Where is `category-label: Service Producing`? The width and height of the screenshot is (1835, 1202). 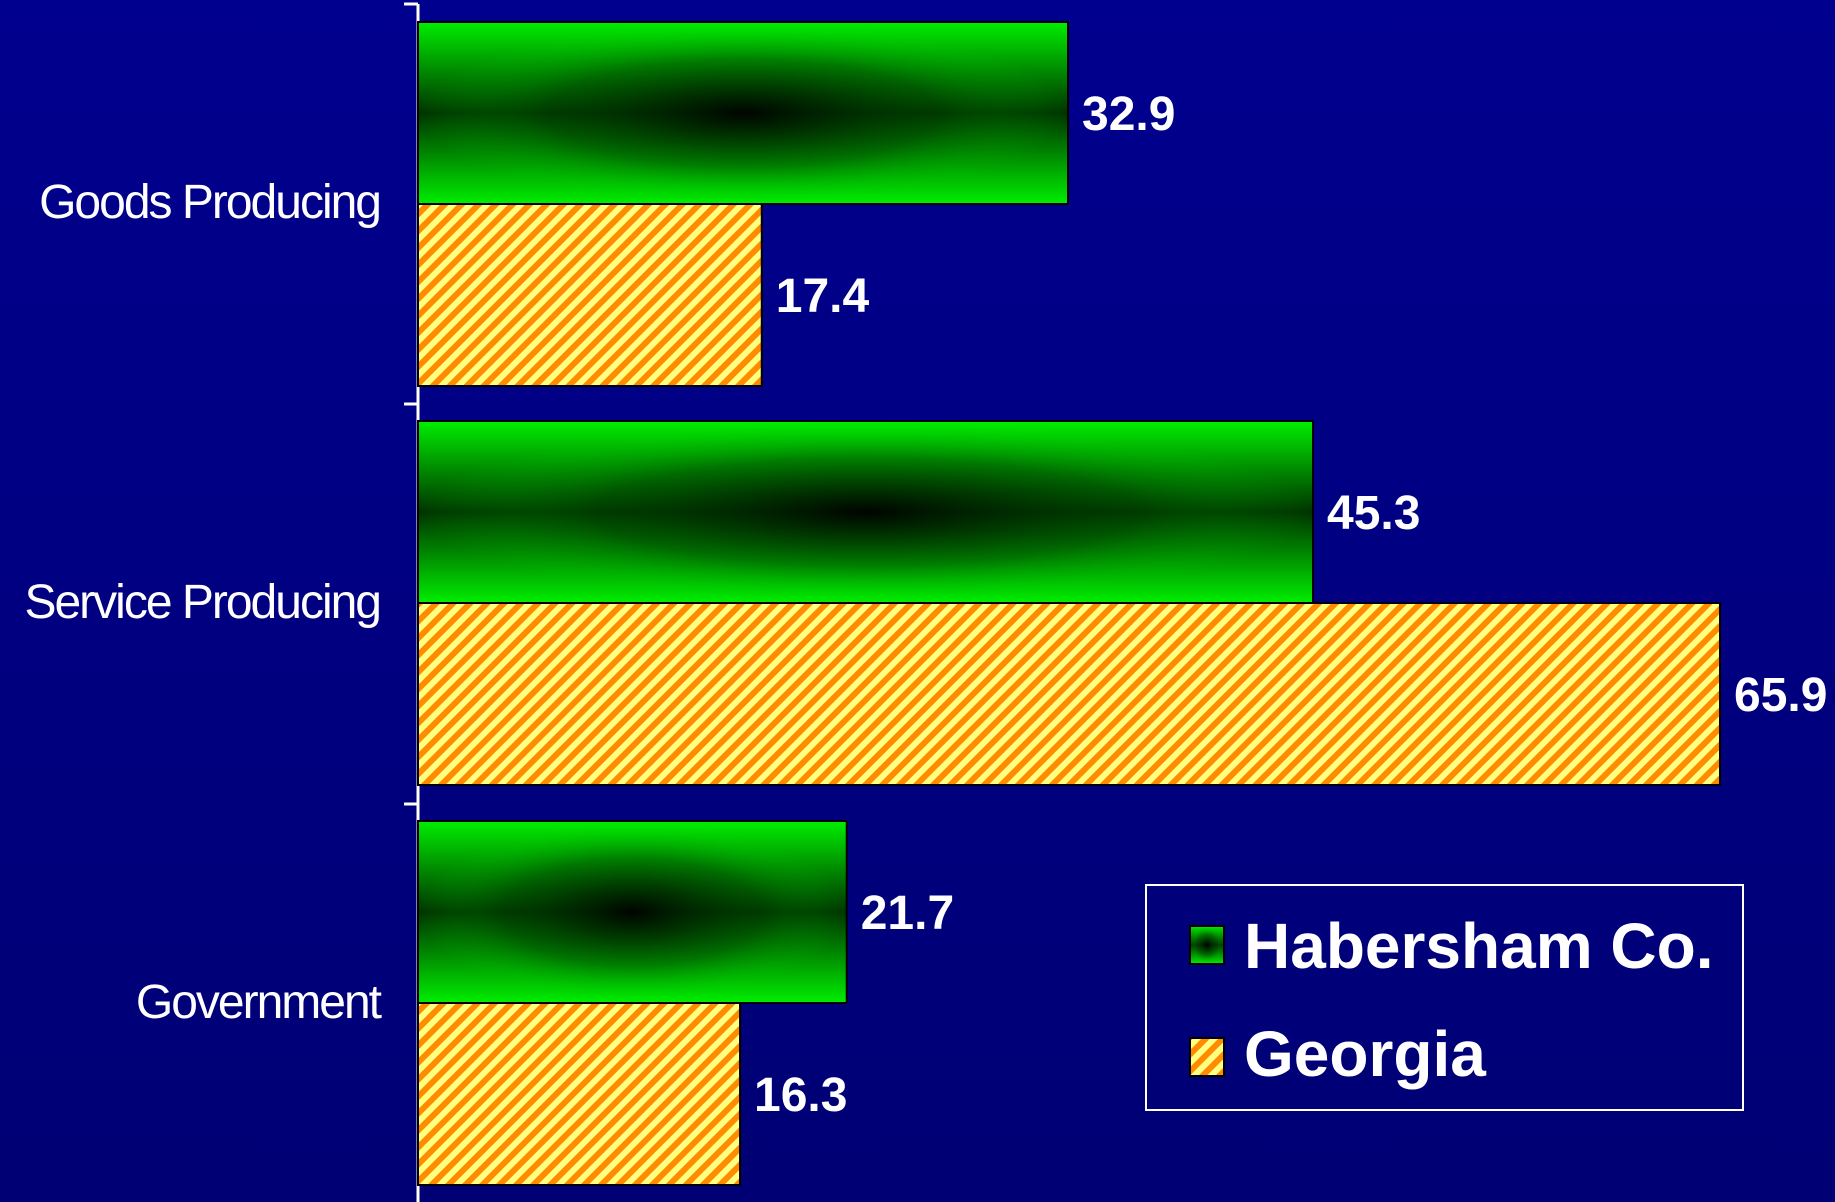
category-label: Service Producing is located at coordinates (202, 602).